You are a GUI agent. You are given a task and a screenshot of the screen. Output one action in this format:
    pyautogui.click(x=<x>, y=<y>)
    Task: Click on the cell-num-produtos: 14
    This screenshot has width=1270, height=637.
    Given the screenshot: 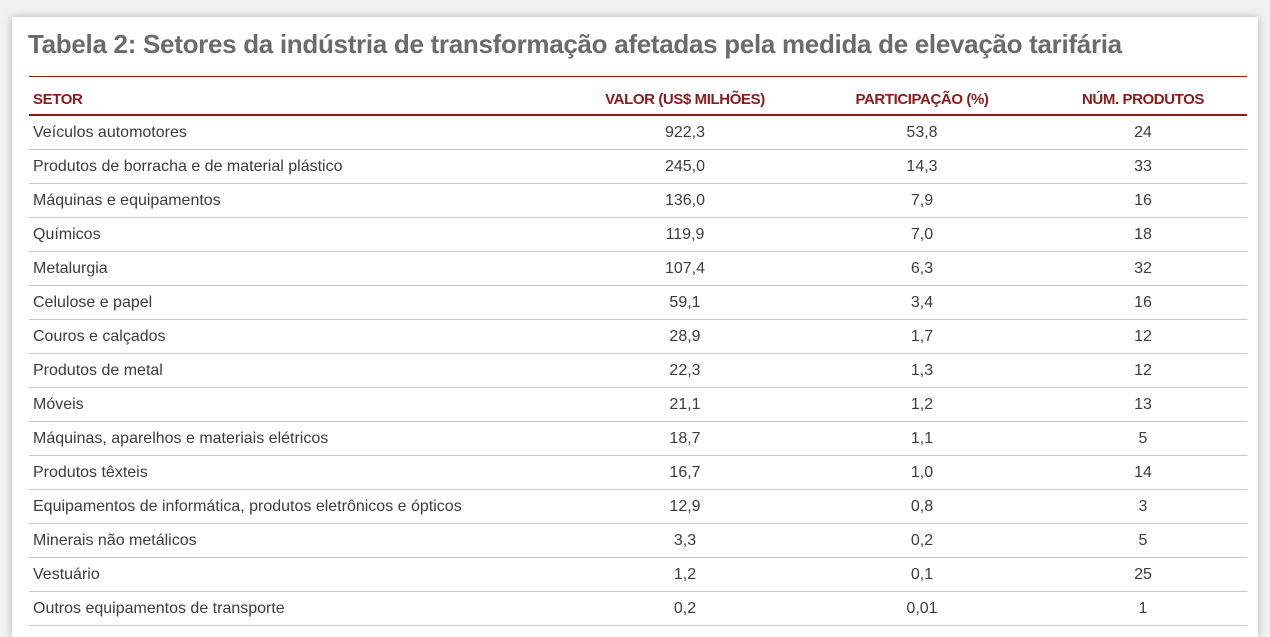 What is the action you would take?
    pyautogui.click(x=1143, y=472)
    